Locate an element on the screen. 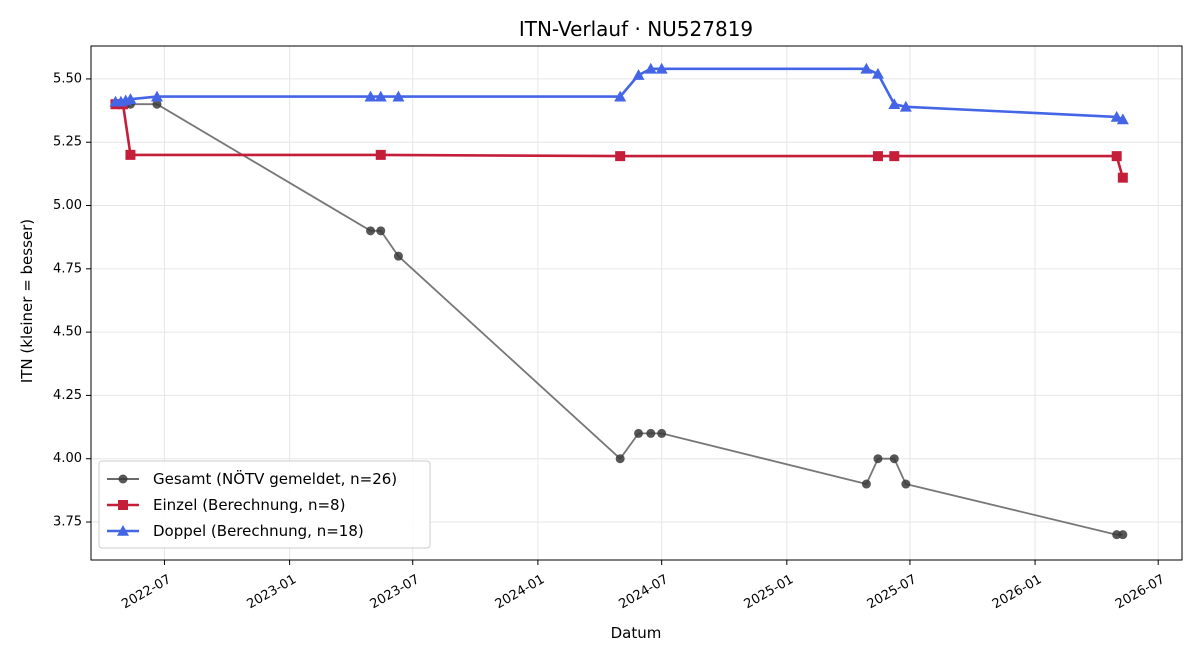 This screenshot has width=1200, height=660. x-tick-label: 2025-07 is located at coordinates (892, 592).